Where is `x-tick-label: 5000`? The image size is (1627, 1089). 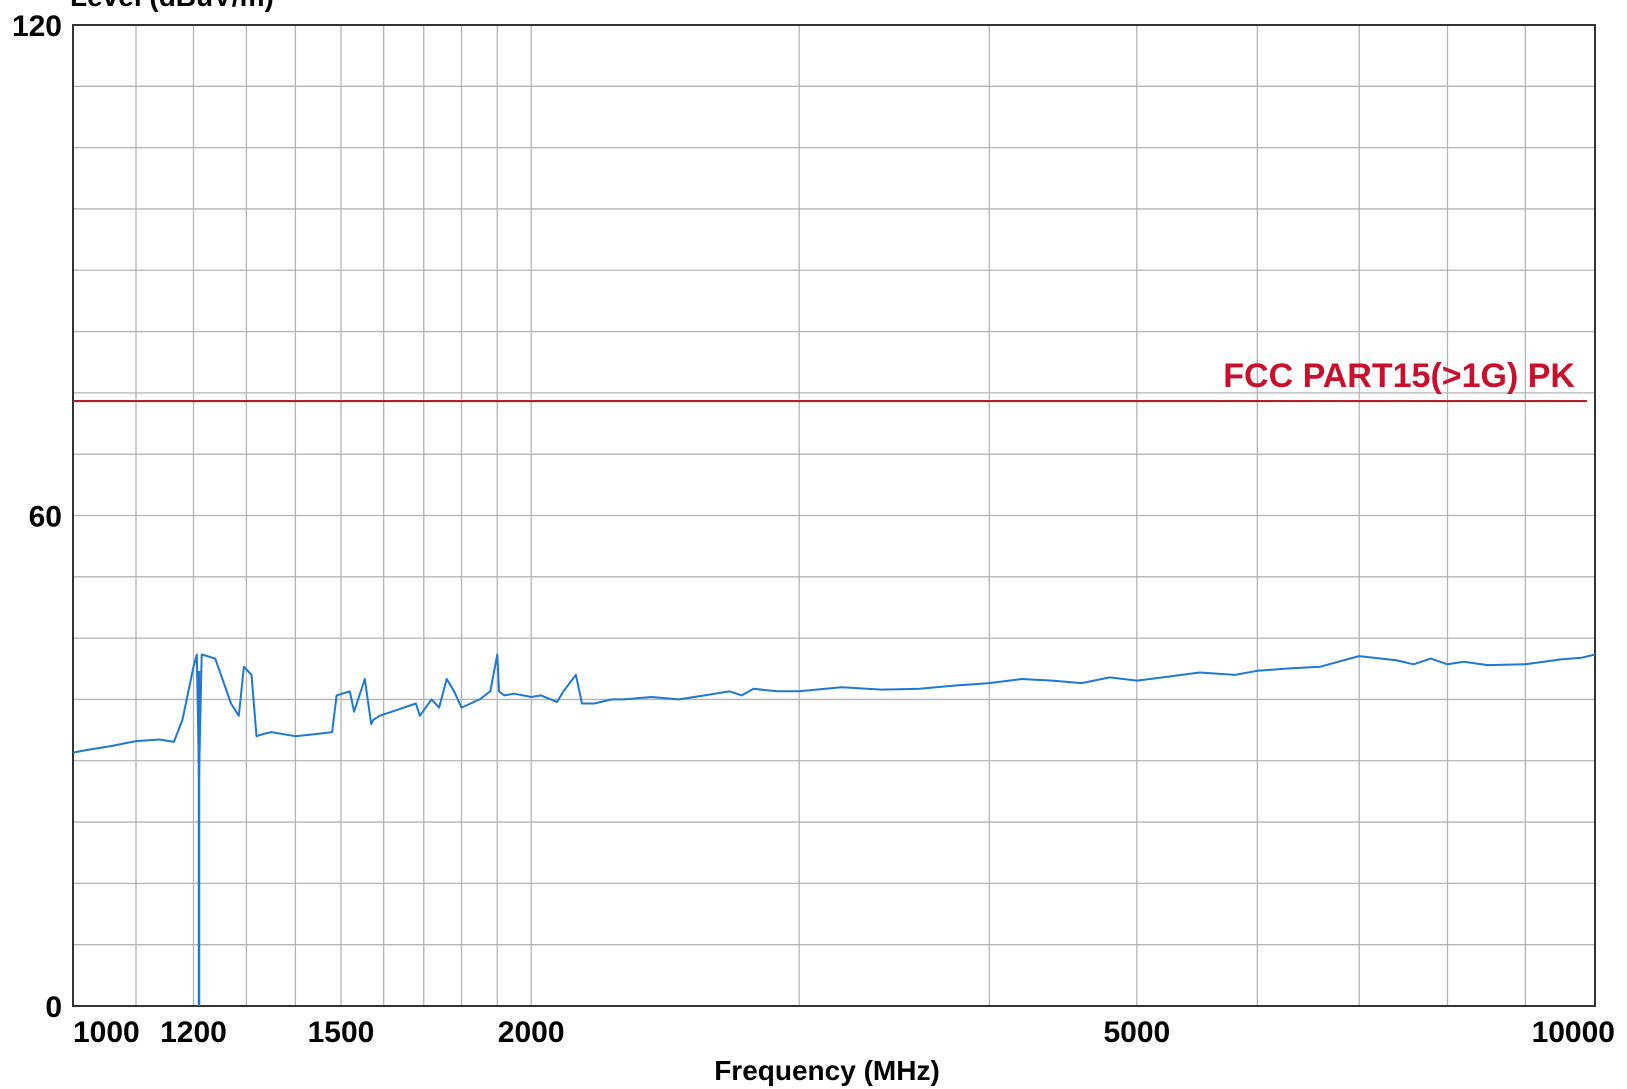 x-tick-label: 5000 is located at coordinates (1136, 1032).